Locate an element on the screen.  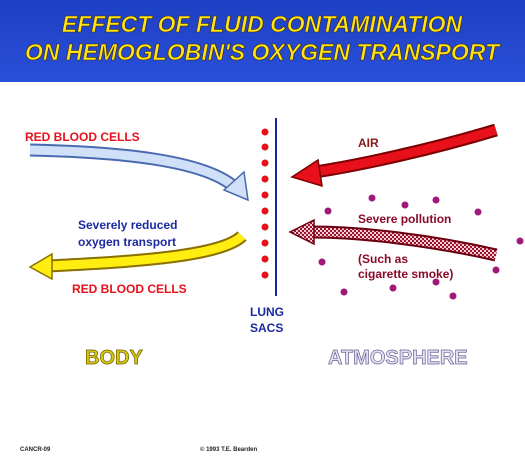
label: Severe pollution is located at coordinates (404, 219).